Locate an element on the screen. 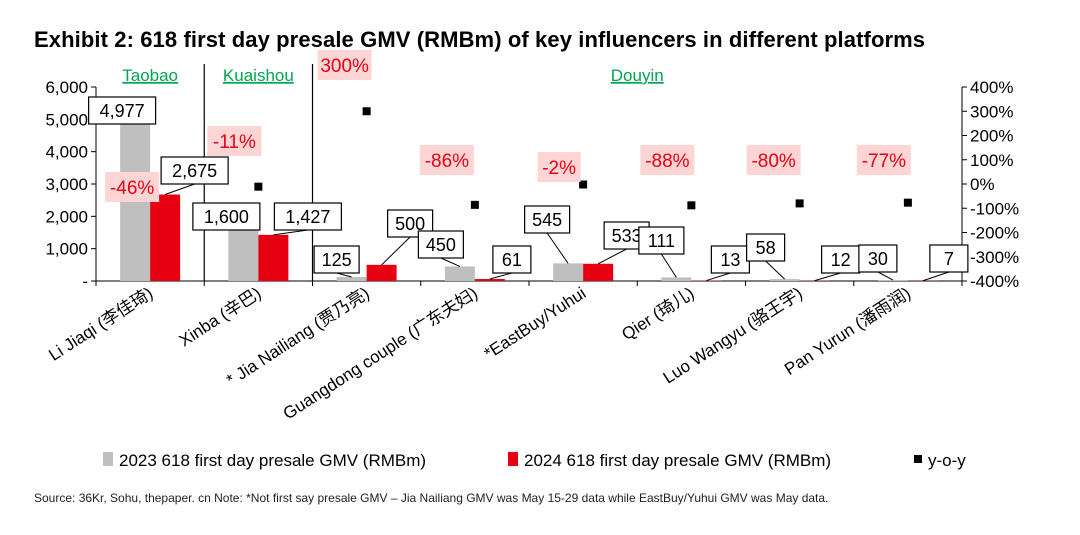 Image resolution: width=1080 pixels, height=535 pixels. x-tick-label: Xinba (辛巴) is located at coordinates (220, 316).